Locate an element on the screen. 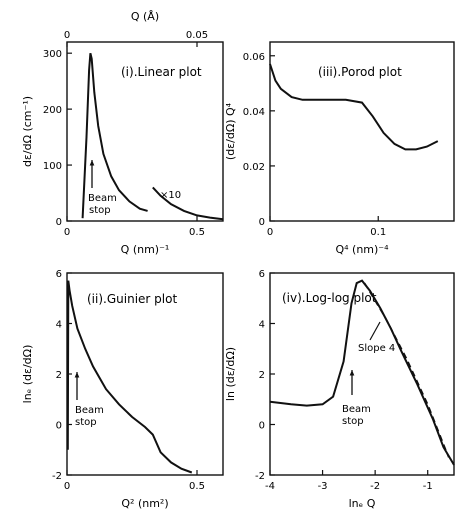 The image size is (465, 520). panel-title: (i).Linear plot is located at coordinates (161, 72).